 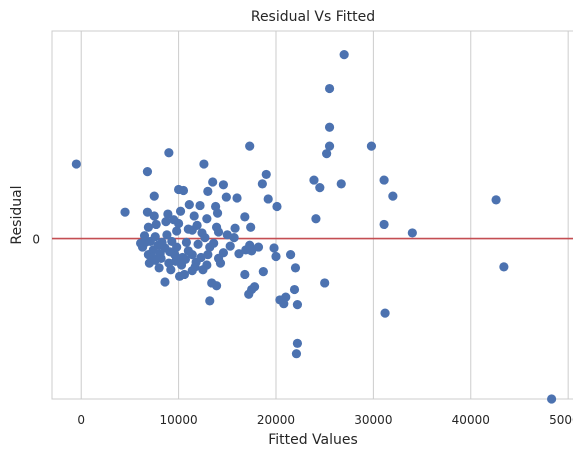 What do you see at coordinates (81, 420) in the screenshot?
I see `x-tick-label: 0` at bounding box center [81, 420].